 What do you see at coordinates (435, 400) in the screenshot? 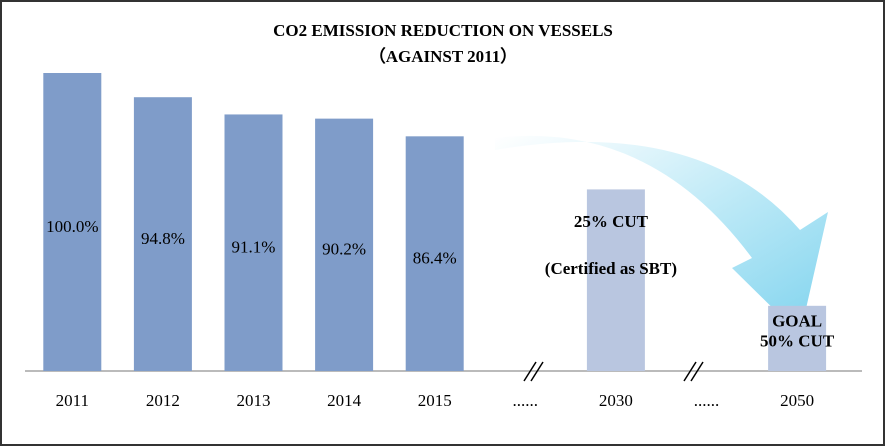
I see `x-tick-label: 2015` at bounding box center [435, 400].